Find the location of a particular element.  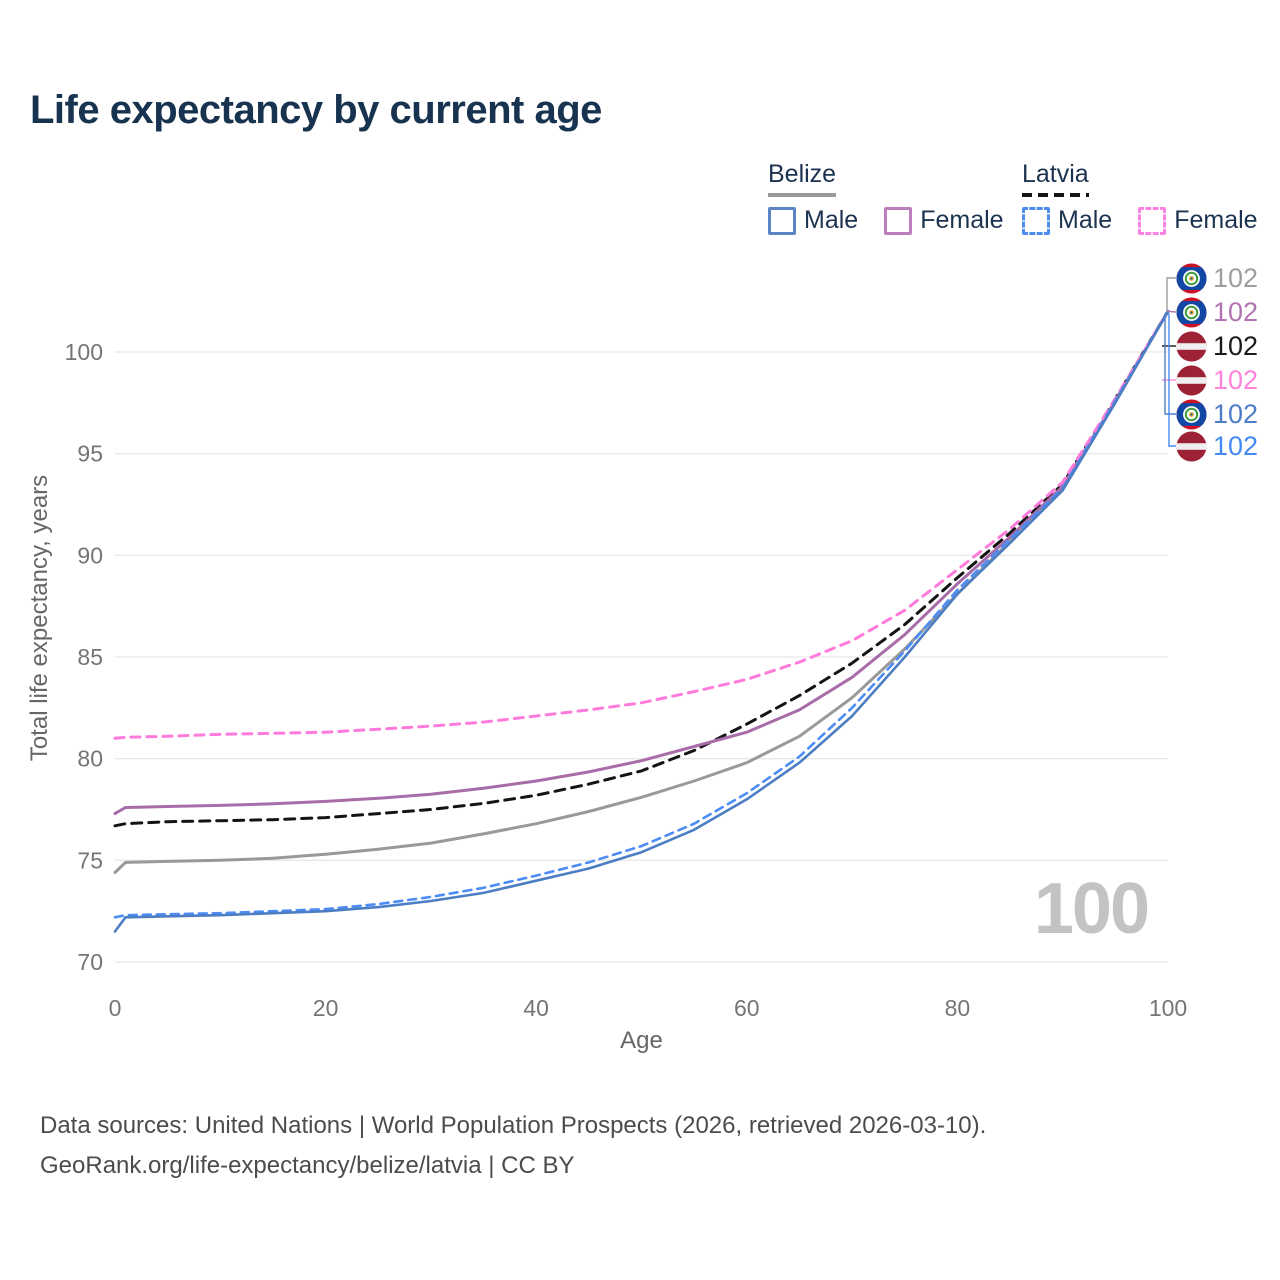

end-label-belize: 102 is located at coordinates (1217, 278).